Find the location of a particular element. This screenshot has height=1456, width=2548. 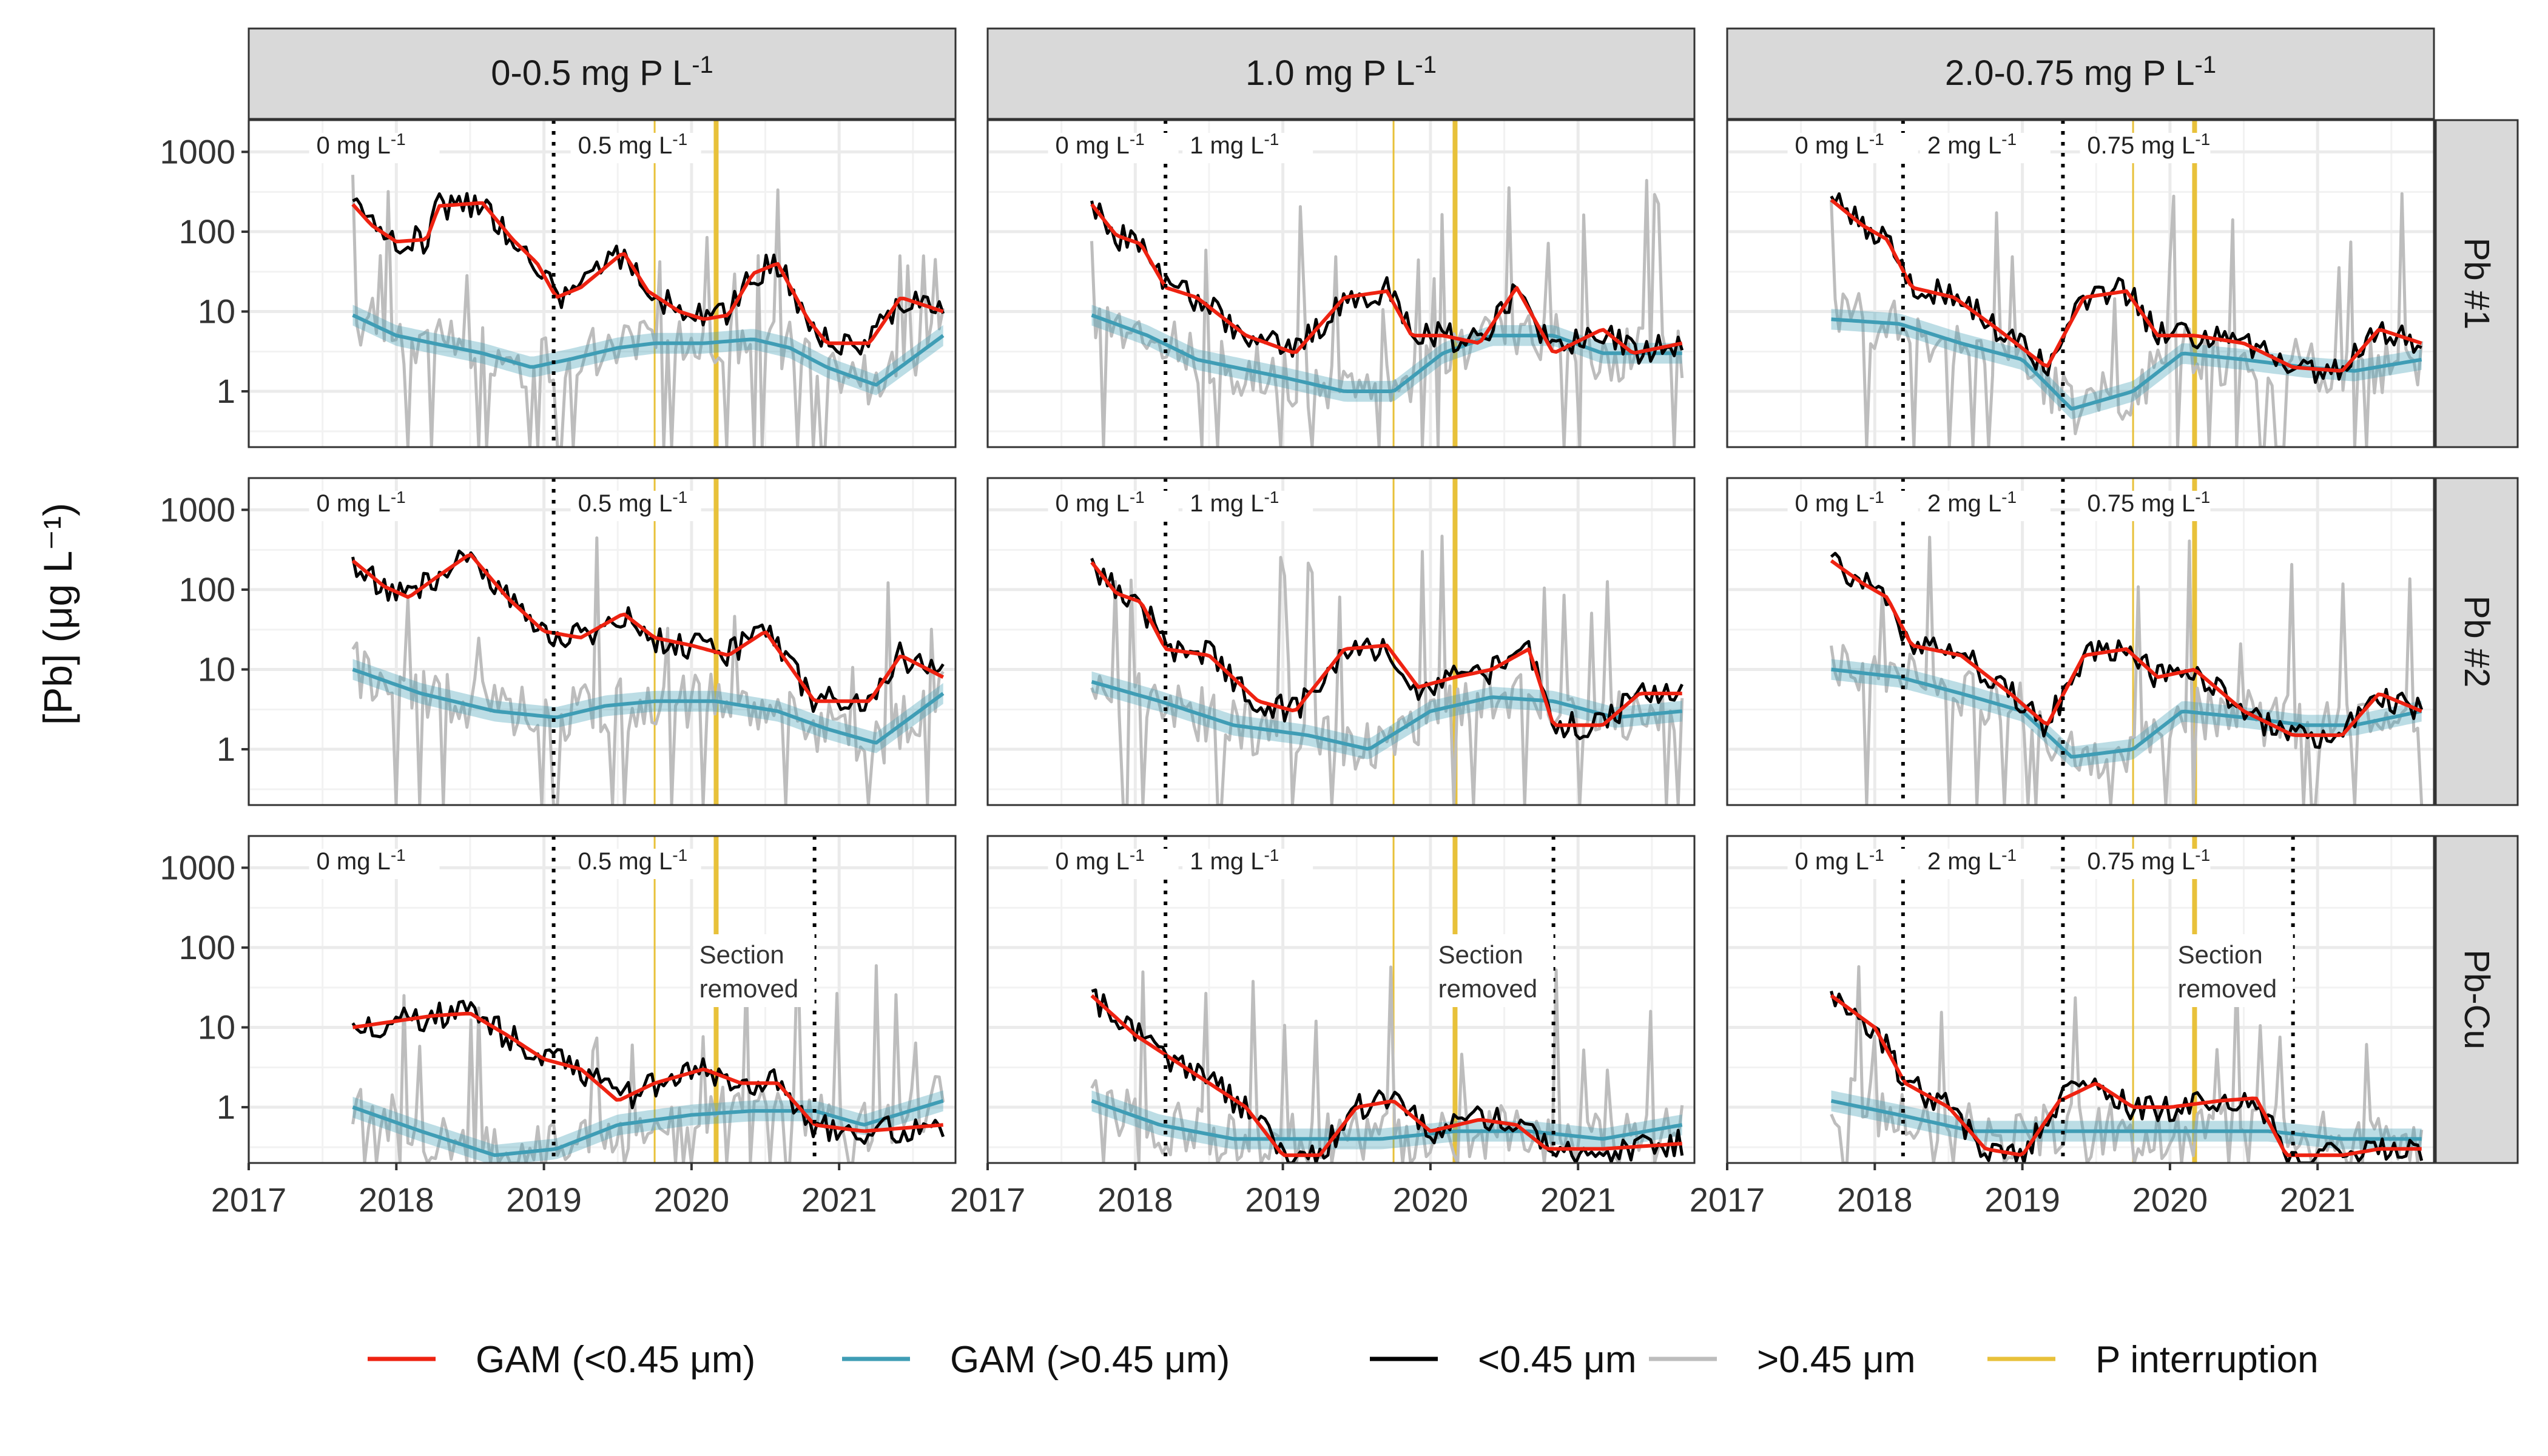

legend-label: GAM (<0.45 μm) is located at coordinates (615, 1360).